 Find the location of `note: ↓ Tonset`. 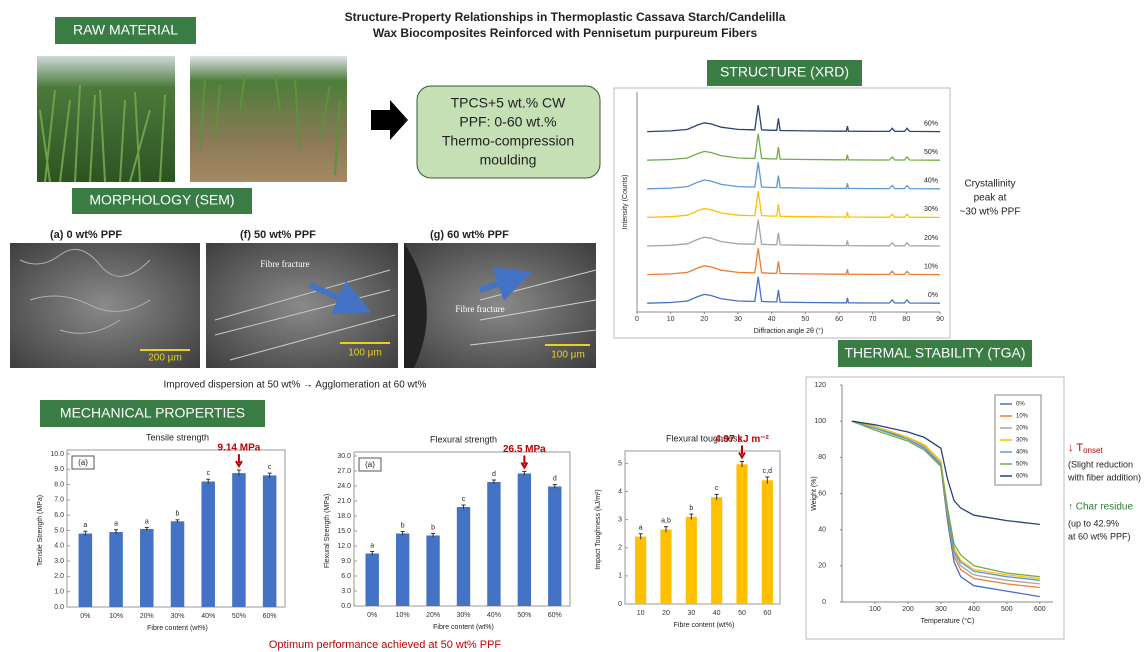

note: ↓ Tonset is located at coordinates (1085, 448).